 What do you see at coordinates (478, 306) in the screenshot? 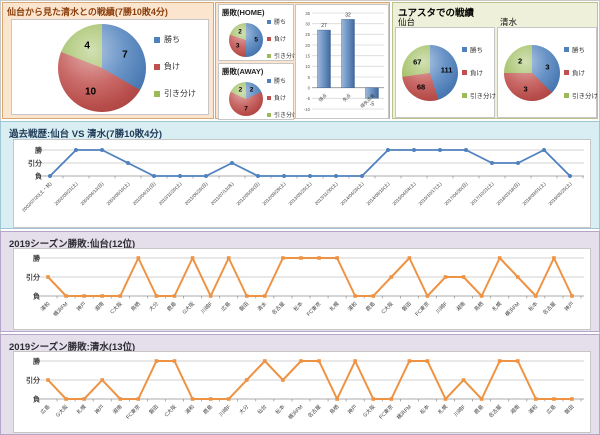
I see `x-tick-label: 鳥栖` at bounding box center [478, 306].